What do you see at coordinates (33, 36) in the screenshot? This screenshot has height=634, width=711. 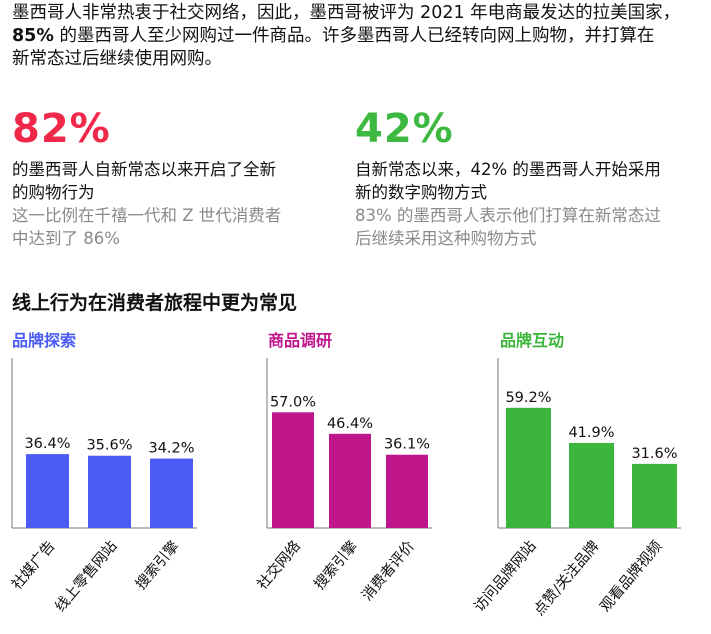 I see `intro-highlight: 85%` at bounding box center [33, 36].